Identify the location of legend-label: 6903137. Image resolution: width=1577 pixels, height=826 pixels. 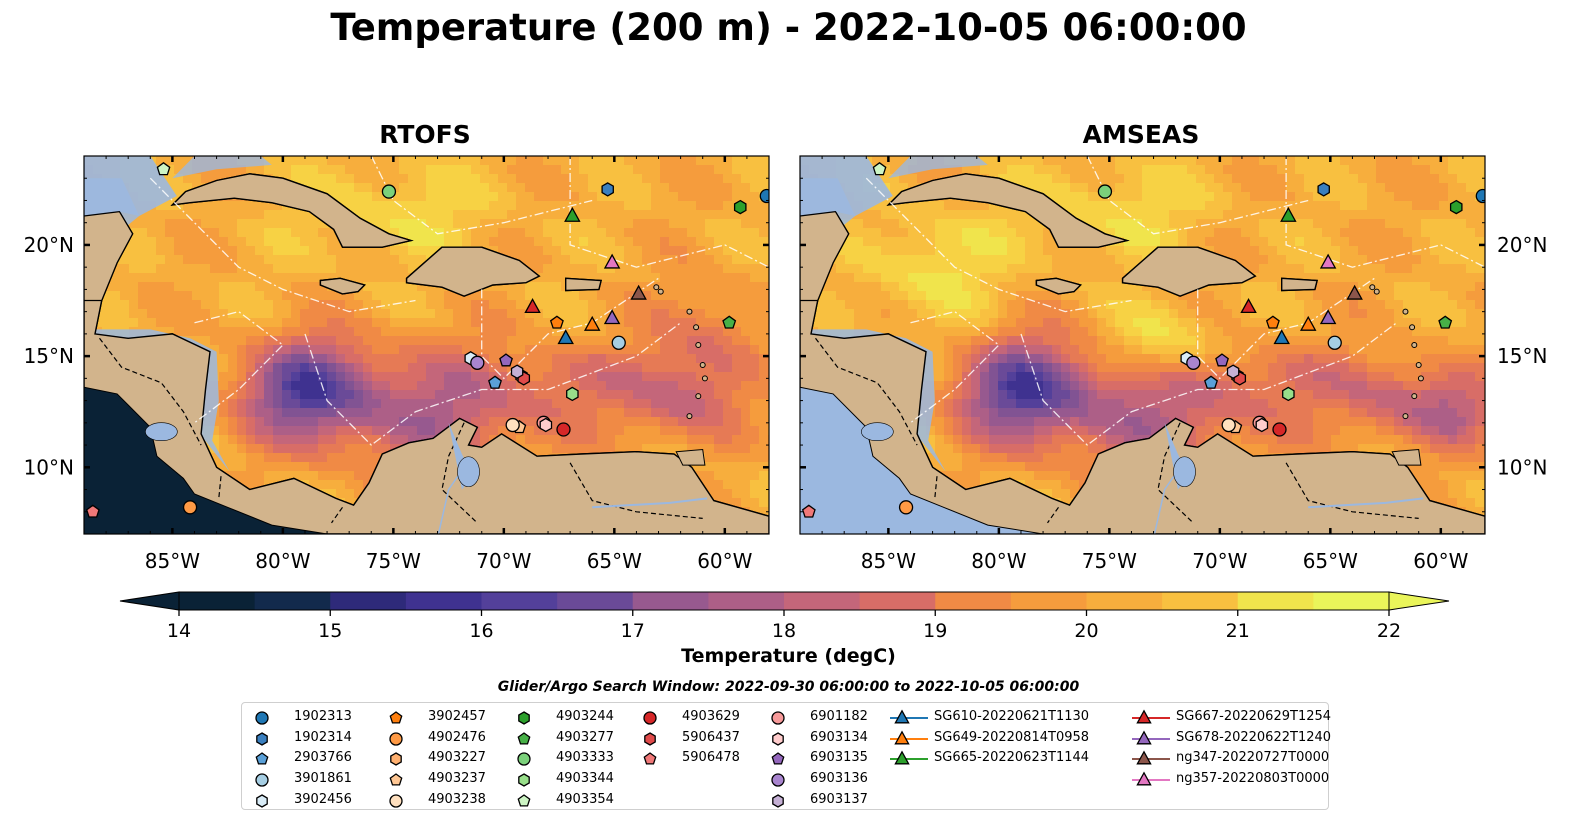
(839, 799).